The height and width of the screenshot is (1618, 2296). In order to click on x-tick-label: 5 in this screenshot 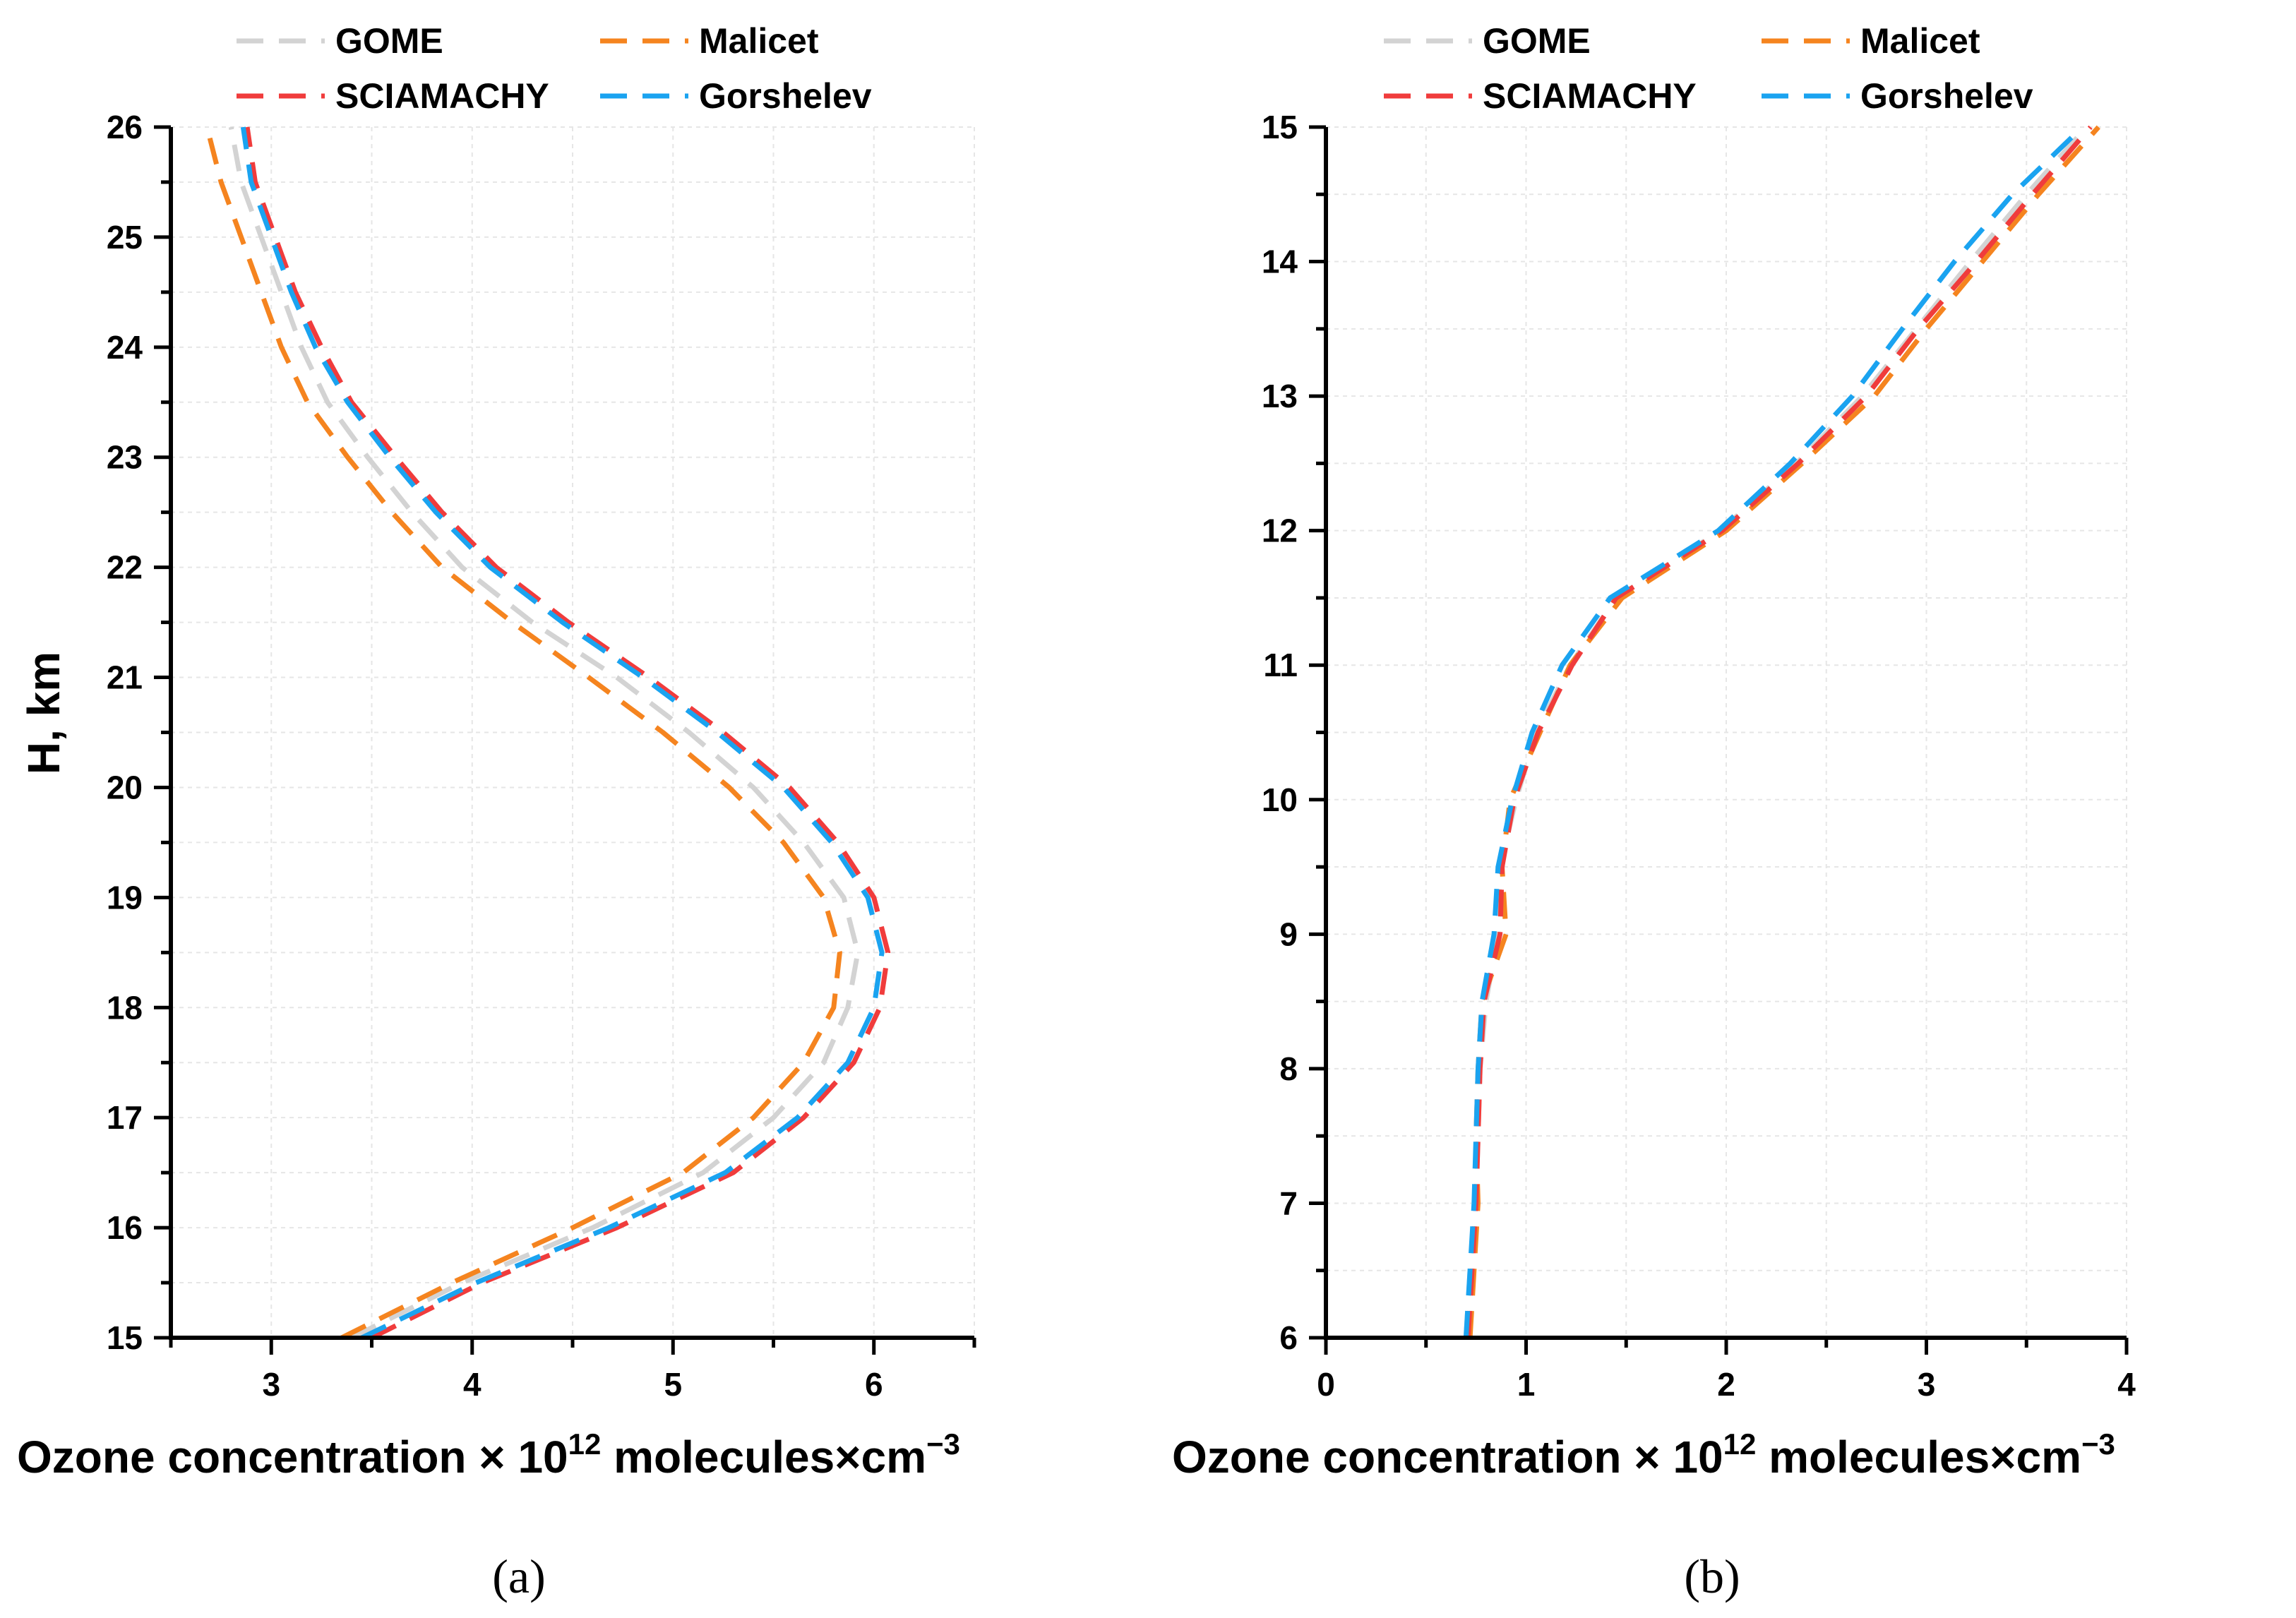, I will do `click(673, 1384)`.